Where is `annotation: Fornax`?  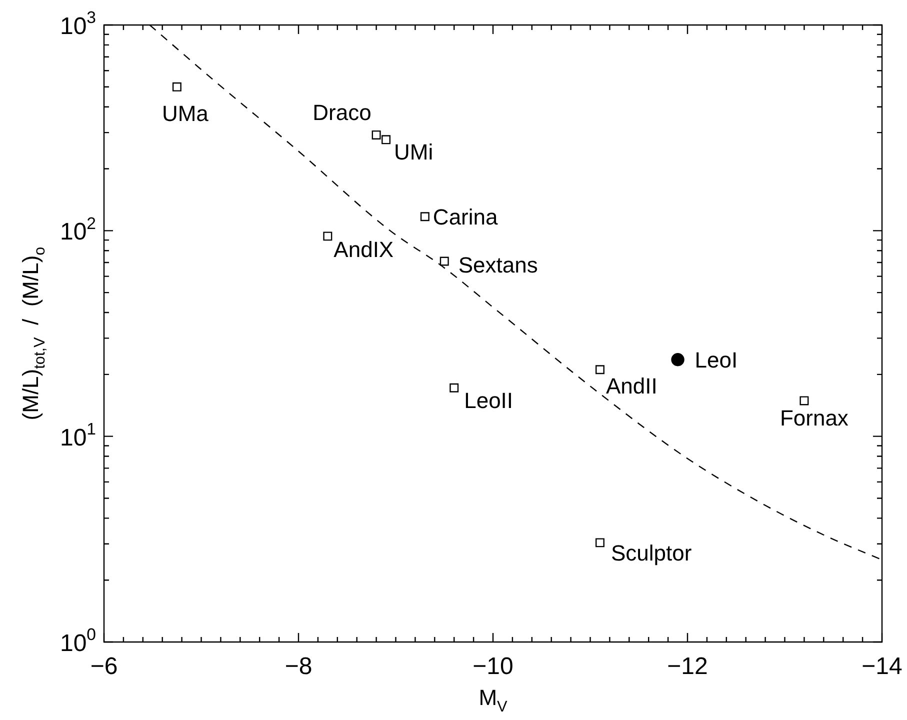 annotation: Fornax is located at coordinates (814, 418).